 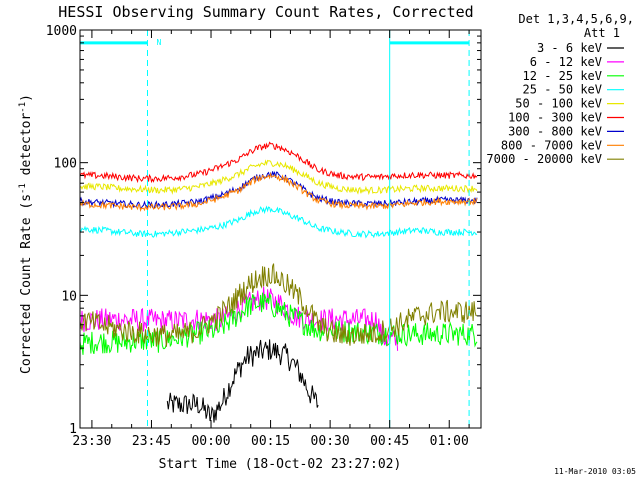 I want to click on legend-label-2: 12 - 25 keV, so click(x=562, y=76).